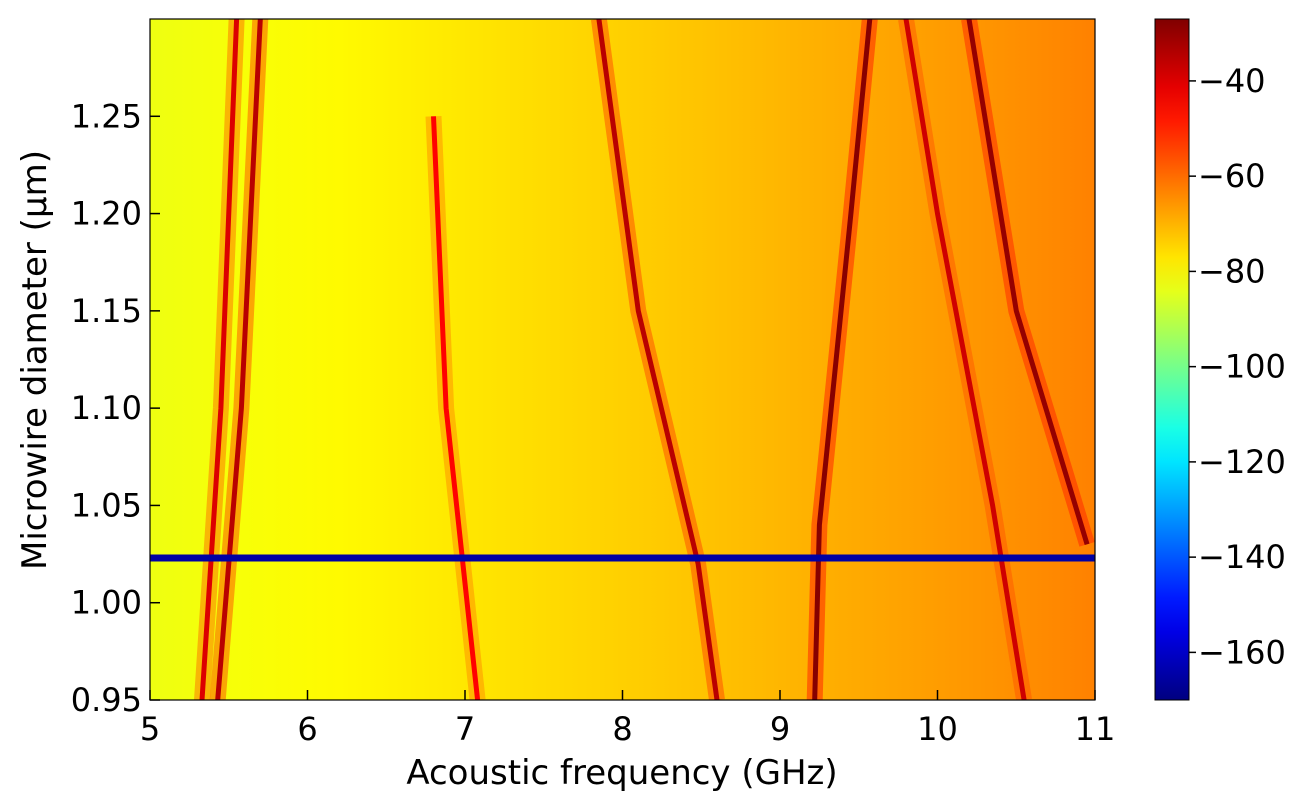 The image size is (1312, 811). Describe the element at coordinates (465, 729) in the screenshot. I see `x-tick-label: 7` at that location.